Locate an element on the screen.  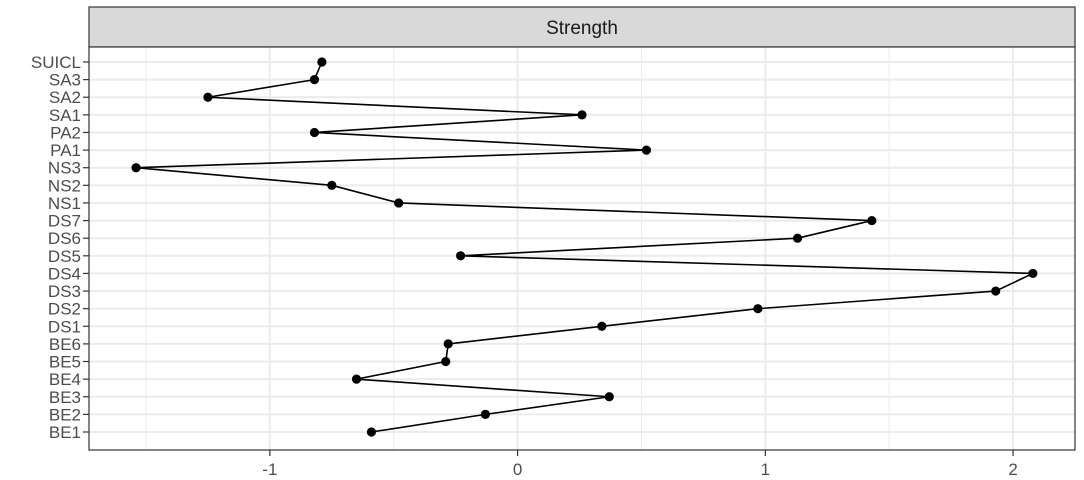
data-point-ds1 is located at coordinates (602, 326).